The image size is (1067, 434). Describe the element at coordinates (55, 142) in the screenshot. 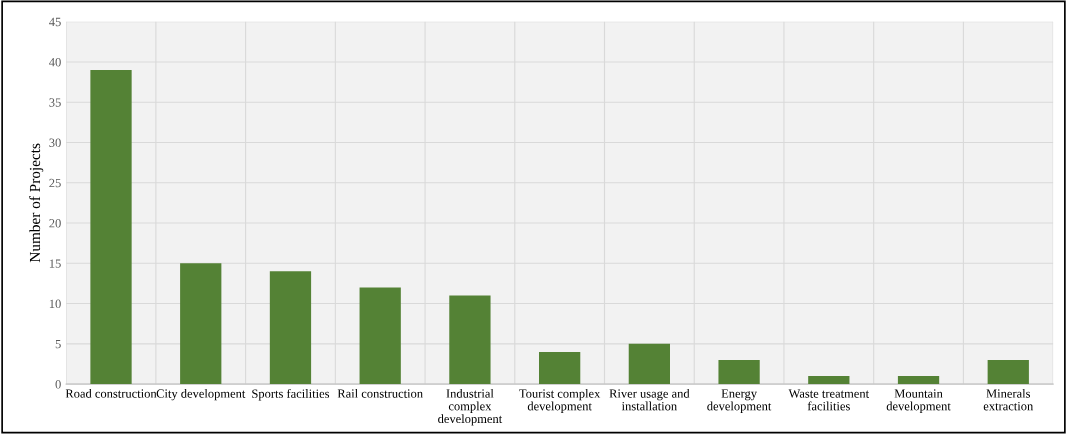

I see `y-tick-label: 30` at that location.